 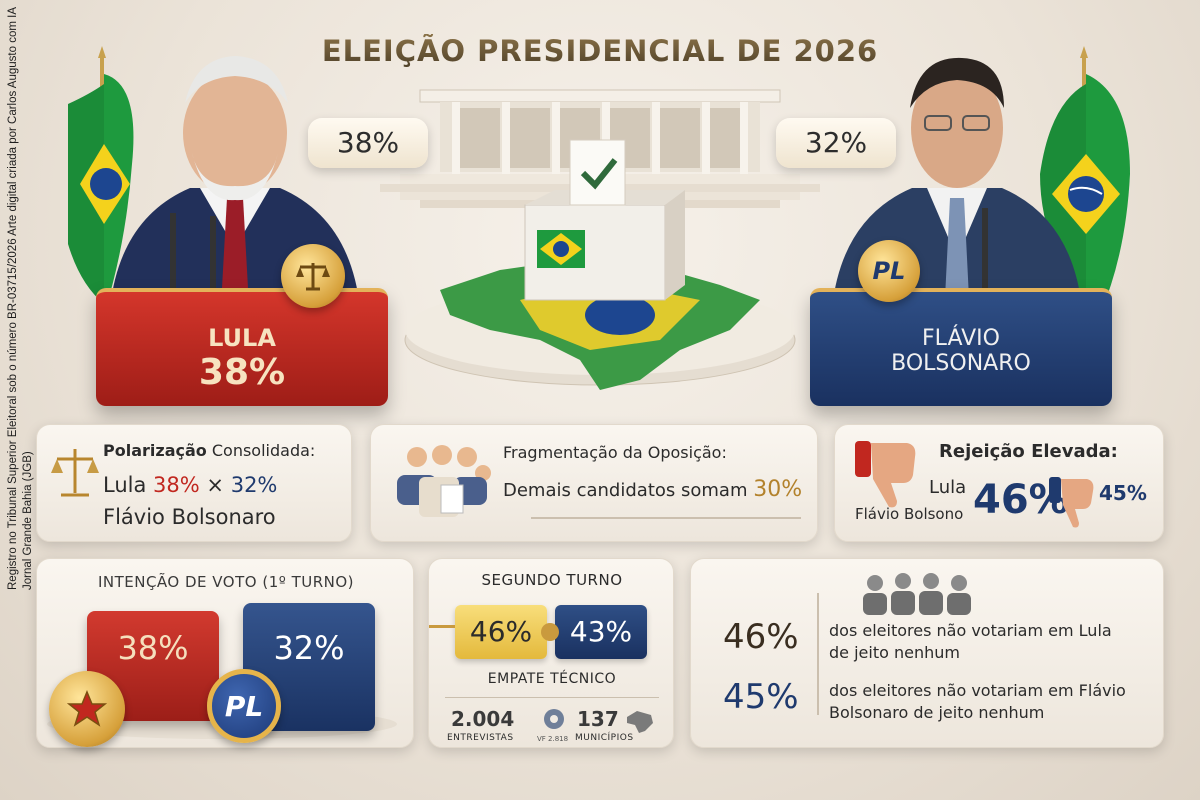 I want to click on page-title: ELEIÇÃO PRESIDENCIAL DE 2026, so click(x=600, y=51).